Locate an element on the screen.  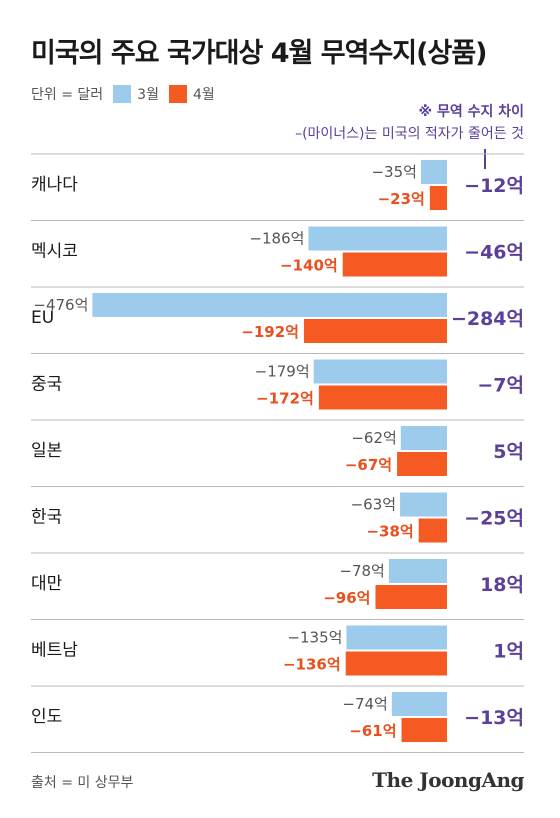
value-label-march: −476억 is located at coordinates (60, 305).